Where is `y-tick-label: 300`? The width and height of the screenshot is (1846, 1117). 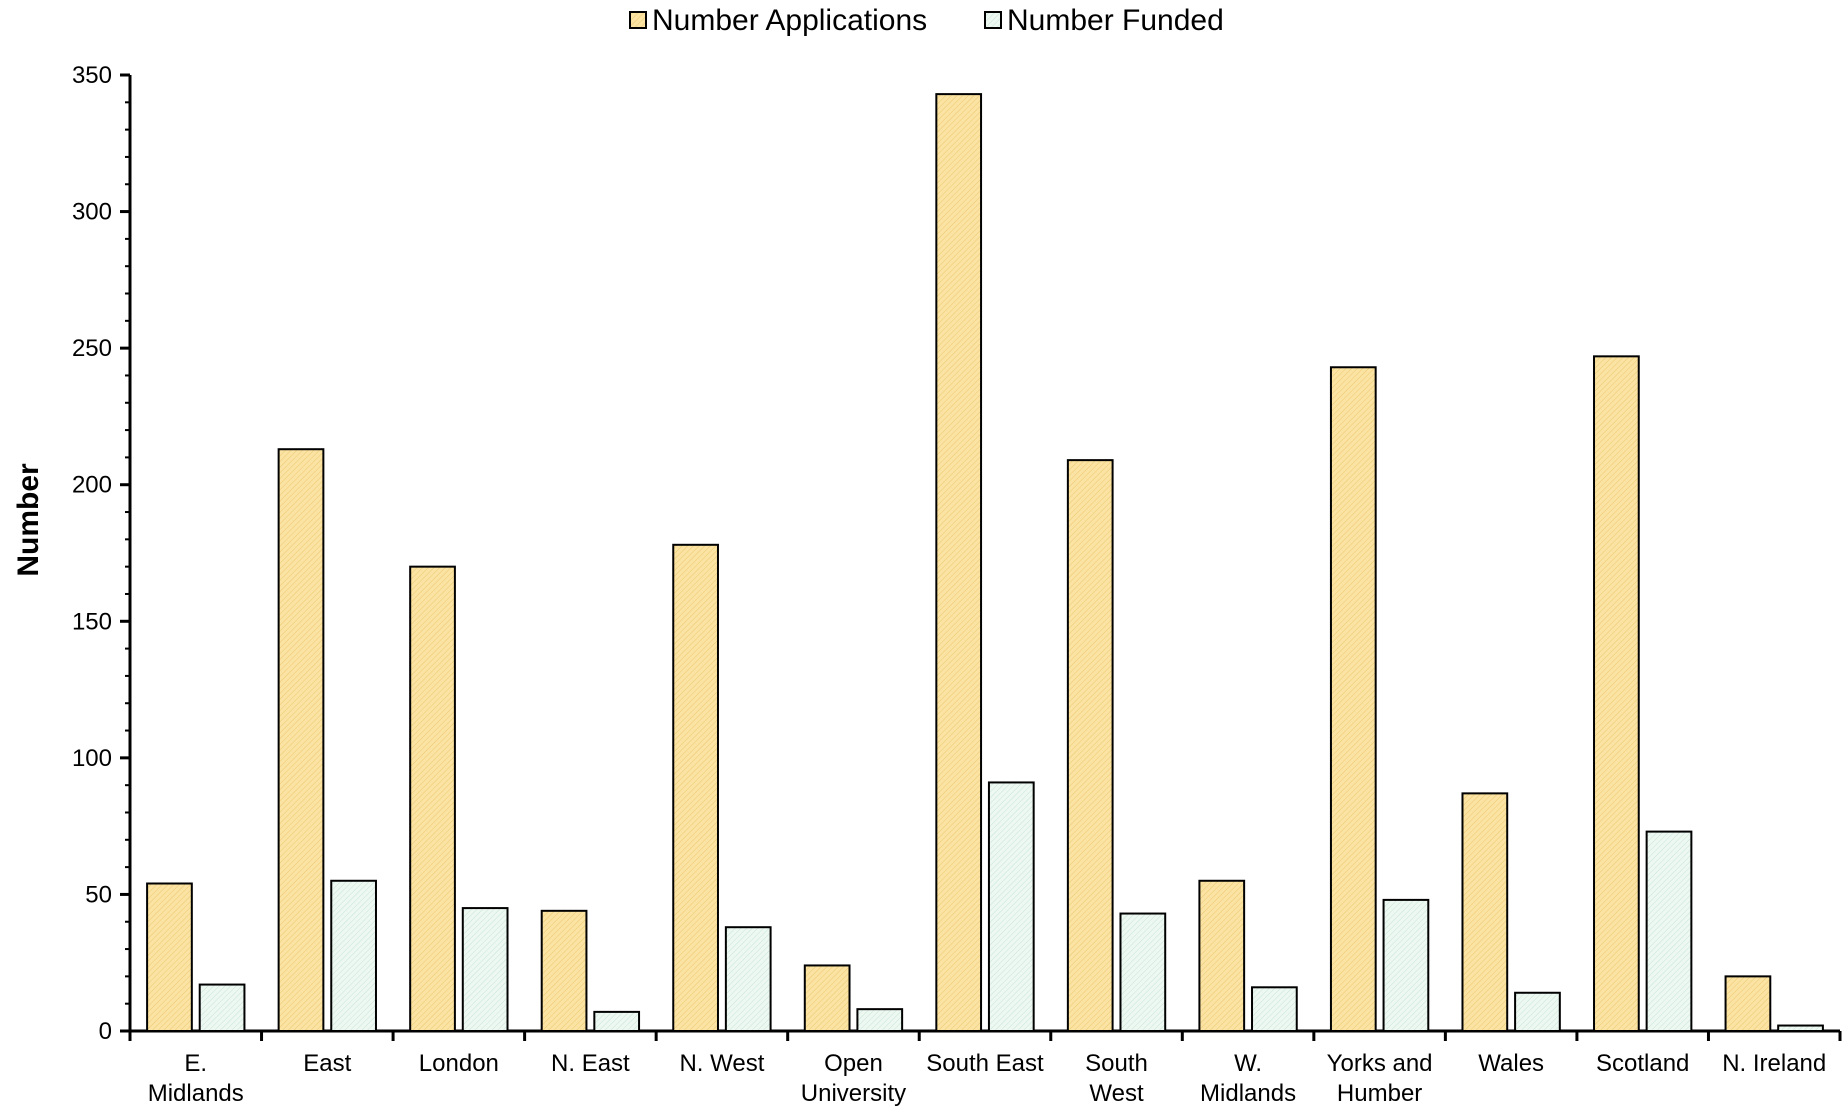
y-tick-label: 300 is located at coordinates (92, 212).